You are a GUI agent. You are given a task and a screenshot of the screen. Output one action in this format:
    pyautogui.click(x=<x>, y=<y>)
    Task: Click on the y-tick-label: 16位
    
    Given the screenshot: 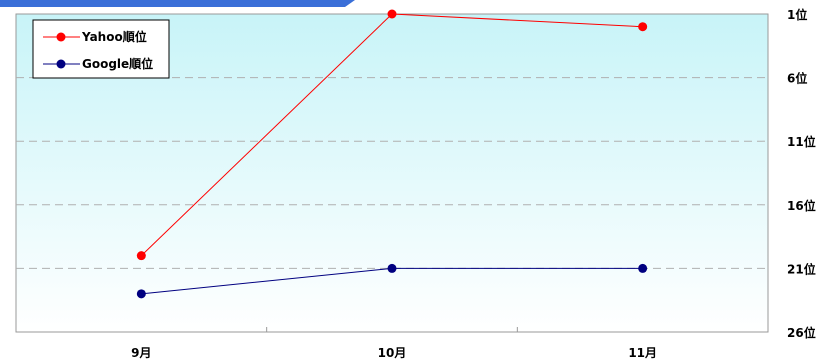 What is the action you would take?
    pyautogui.click(x=801, y=205)
    